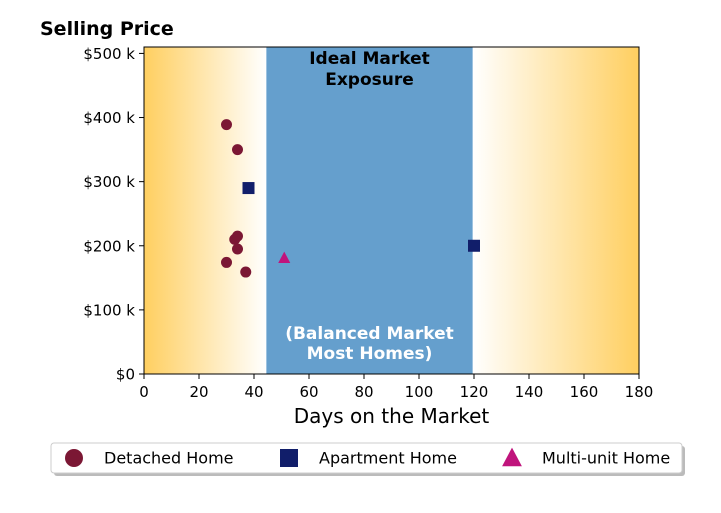 The width and height of the screenshot is (721, 513). What do you see at coordinates (396, 387) in the screenshot?
I see `x-axis: 0 20 40 60 80 100 120 140 160 180` at bounding box center [396, 387].